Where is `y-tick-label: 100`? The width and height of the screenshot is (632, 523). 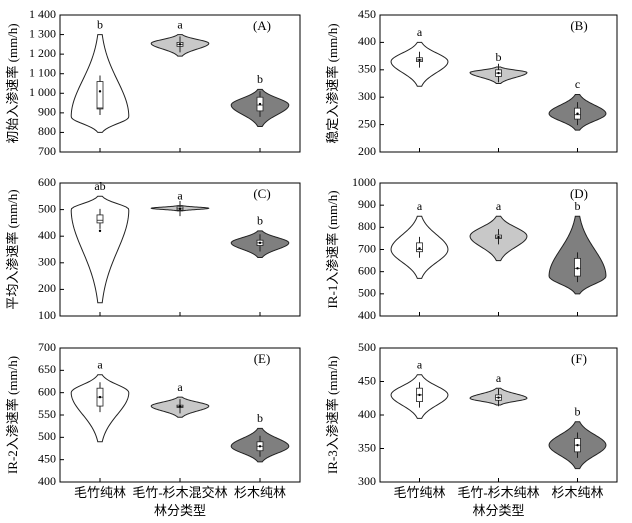 y-tick-label: 100 is located at coordinates (47, 315).